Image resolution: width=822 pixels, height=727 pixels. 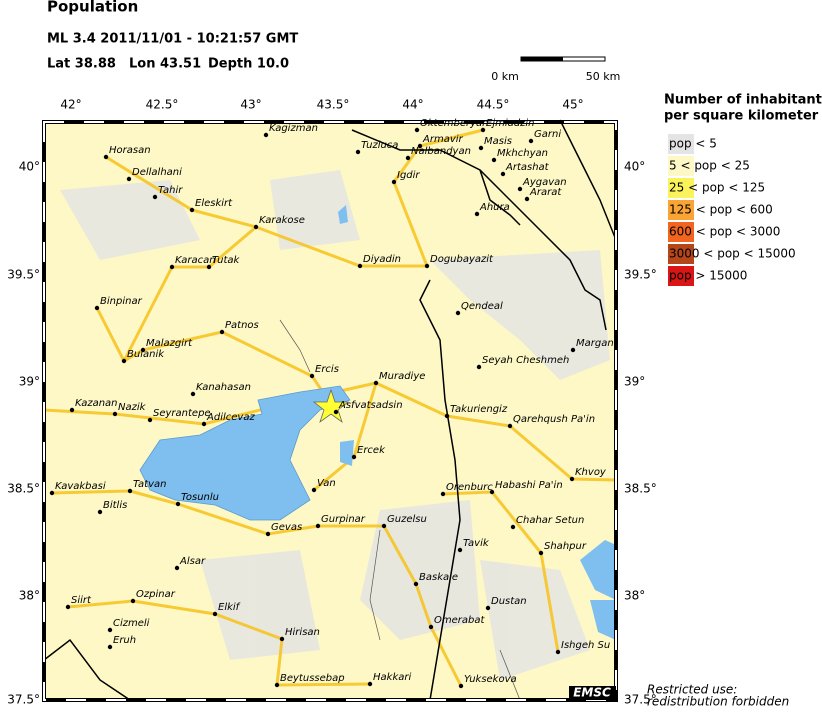 What do you see at coordinates (482, 306) in the screenshot?
I see `town-label: Qendeal` at bounding box center [482, 306].